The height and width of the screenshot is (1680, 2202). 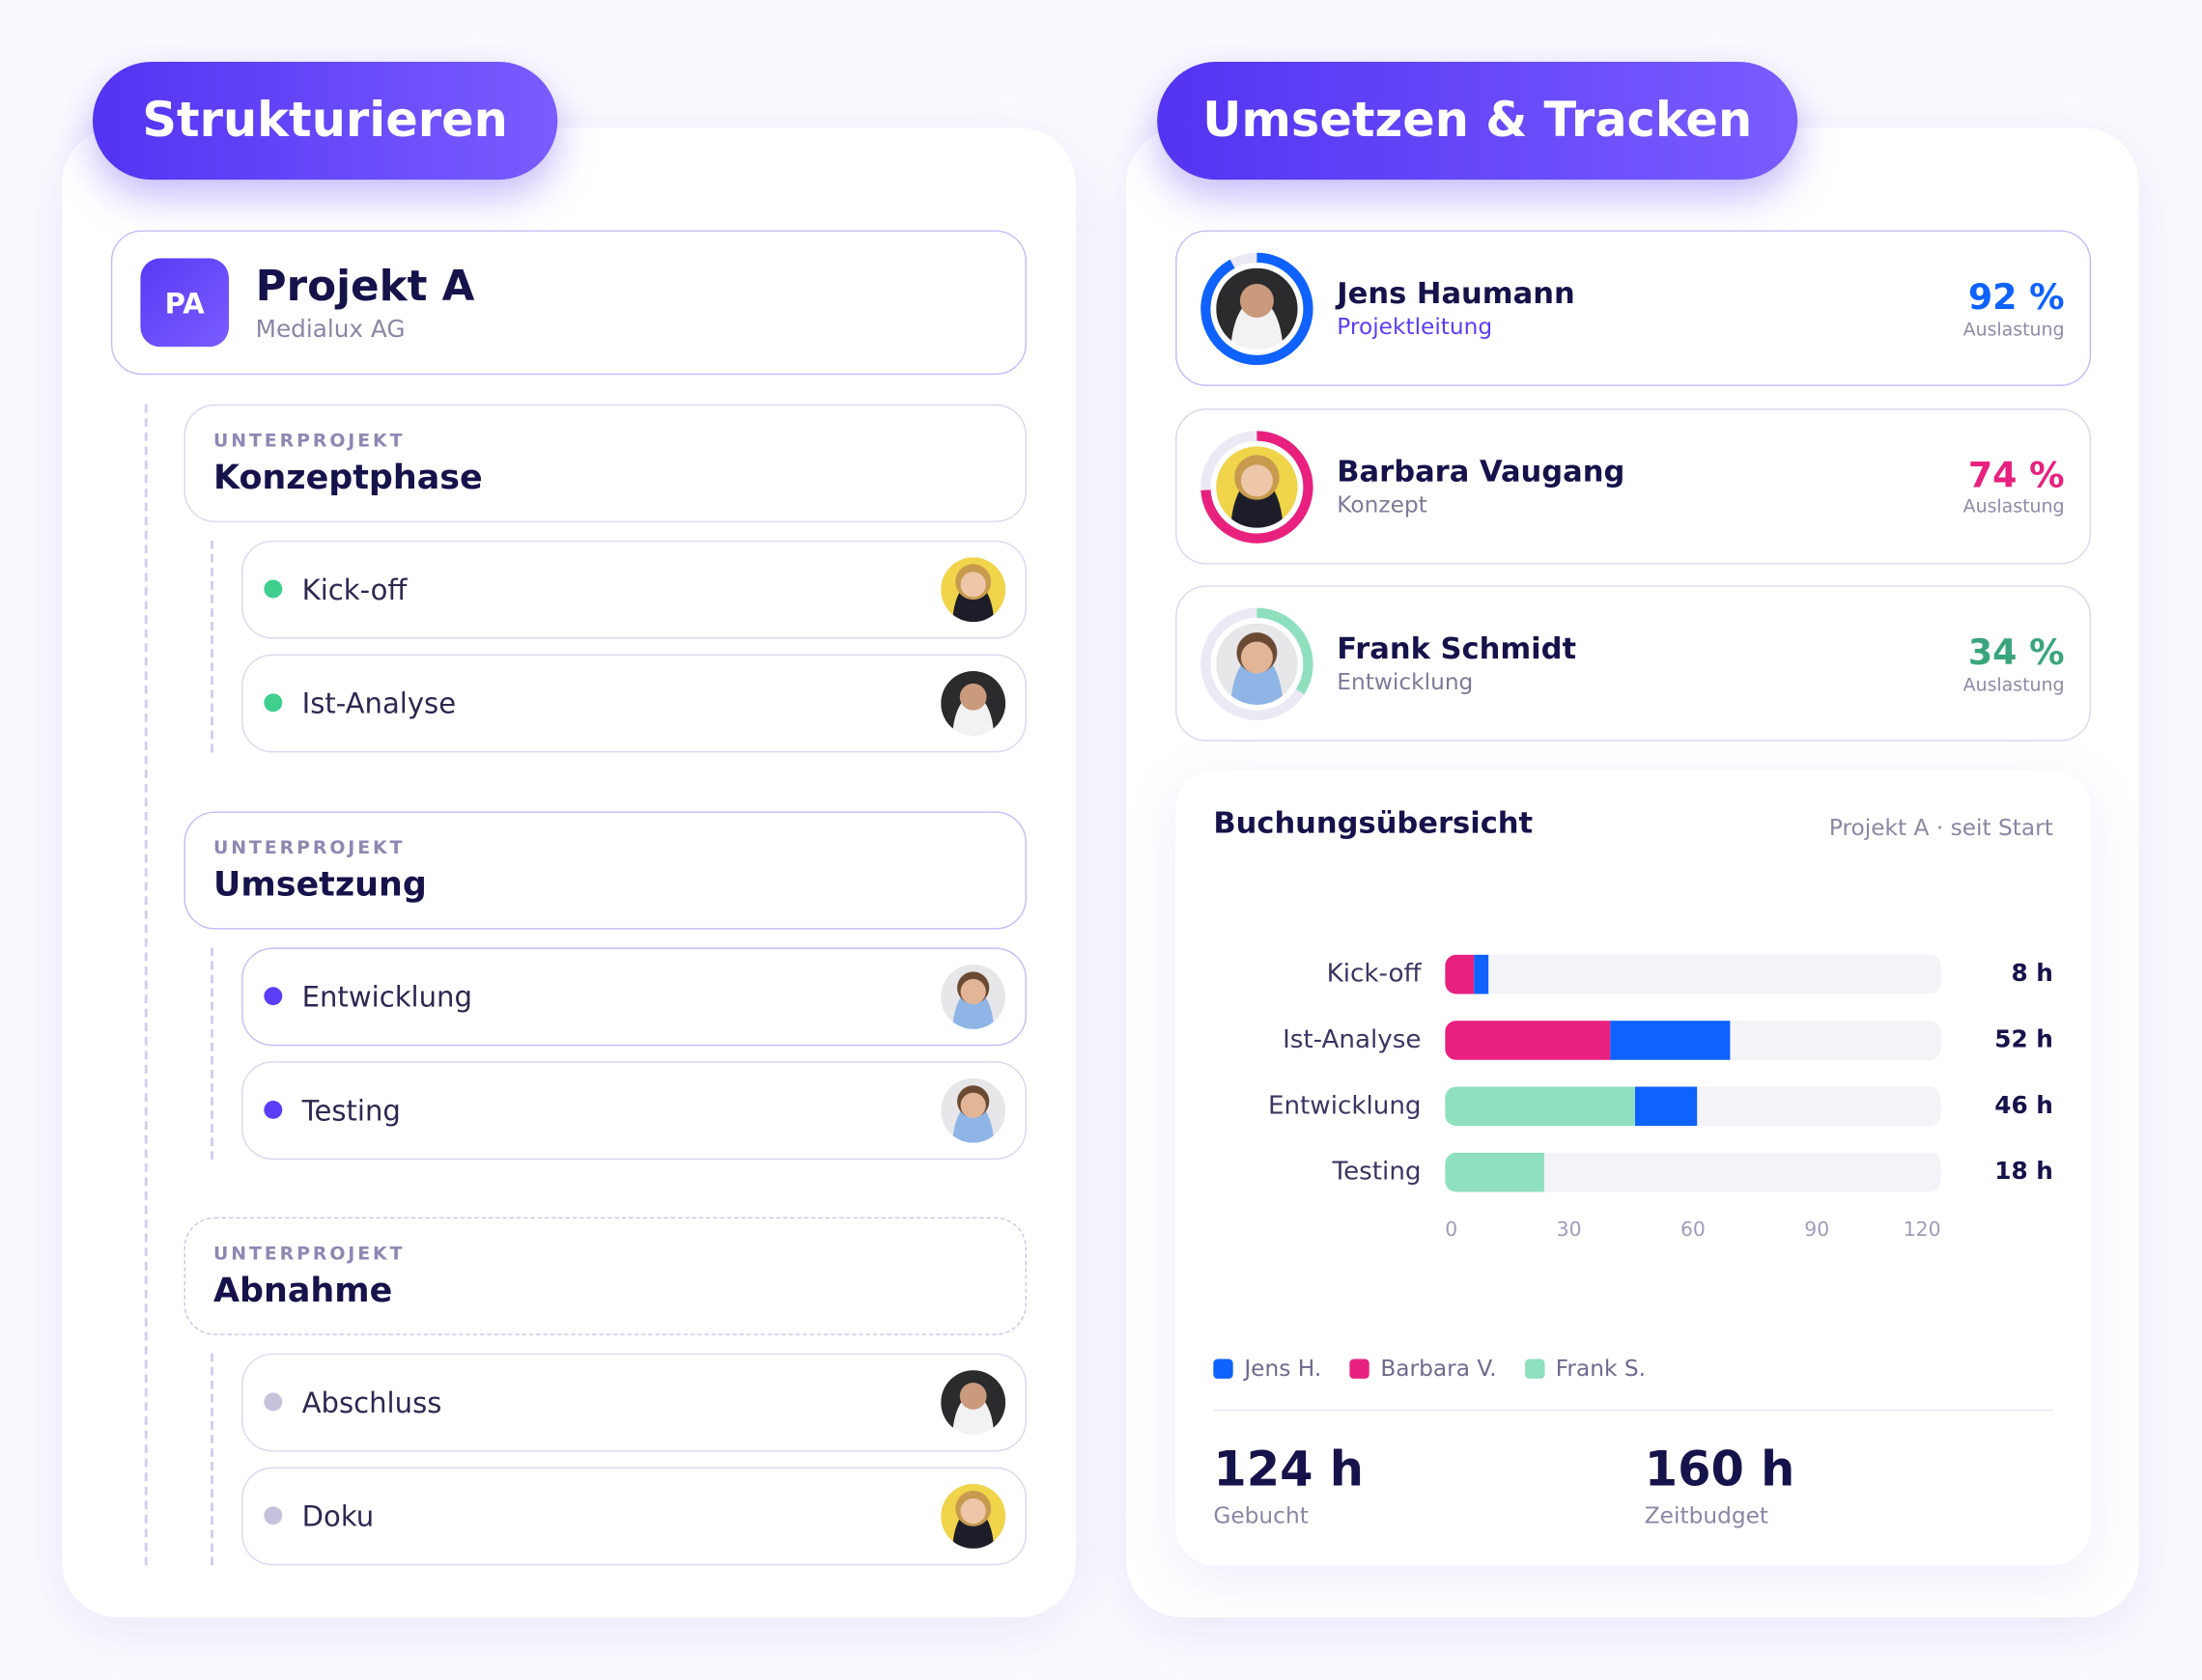 What do you see at coordinates (1345, 1105) in the screenshot?
I see `category-label: Entwicklung` at bounding box center [1345, 1105].